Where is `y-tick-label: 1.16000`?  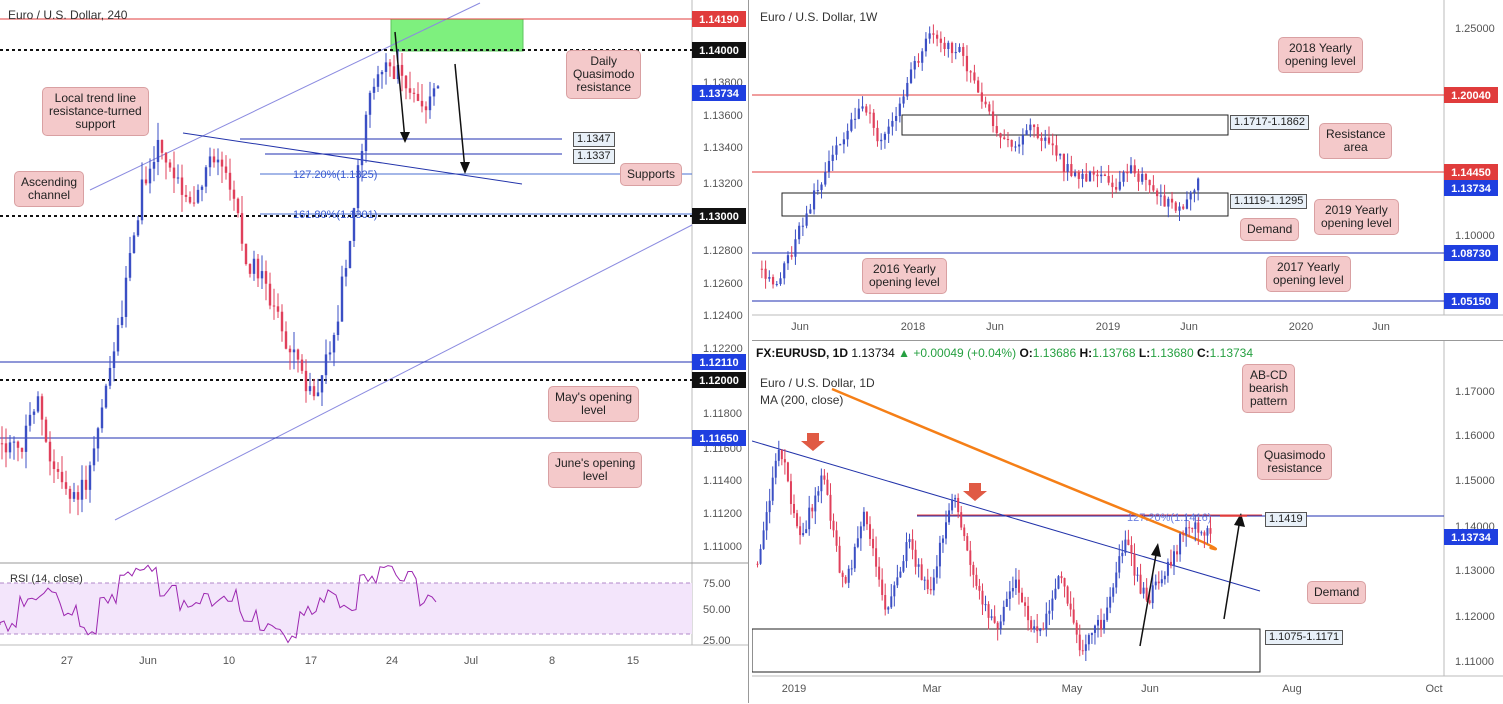 y-tick-label: 1.16000 is located at coordinates (1475, 436).